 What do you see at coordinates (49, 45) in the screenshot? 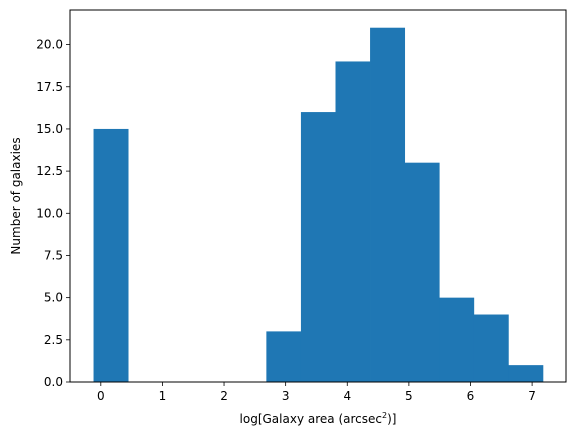
I see `y-tick-label: 20.0` at bounding box center [49, 45].